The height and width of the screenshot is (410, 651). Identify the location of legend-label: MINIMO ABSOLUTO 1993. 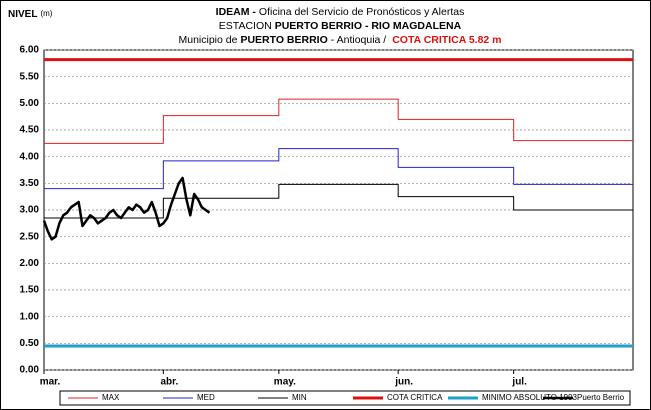
(530, 397).